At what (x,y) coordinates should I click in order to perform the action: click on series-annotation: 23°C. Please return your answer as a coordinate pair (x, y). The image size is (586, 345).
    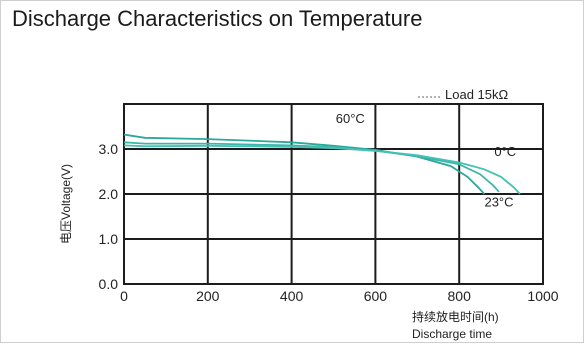
    Looking at the image, I should click on (498, 202).